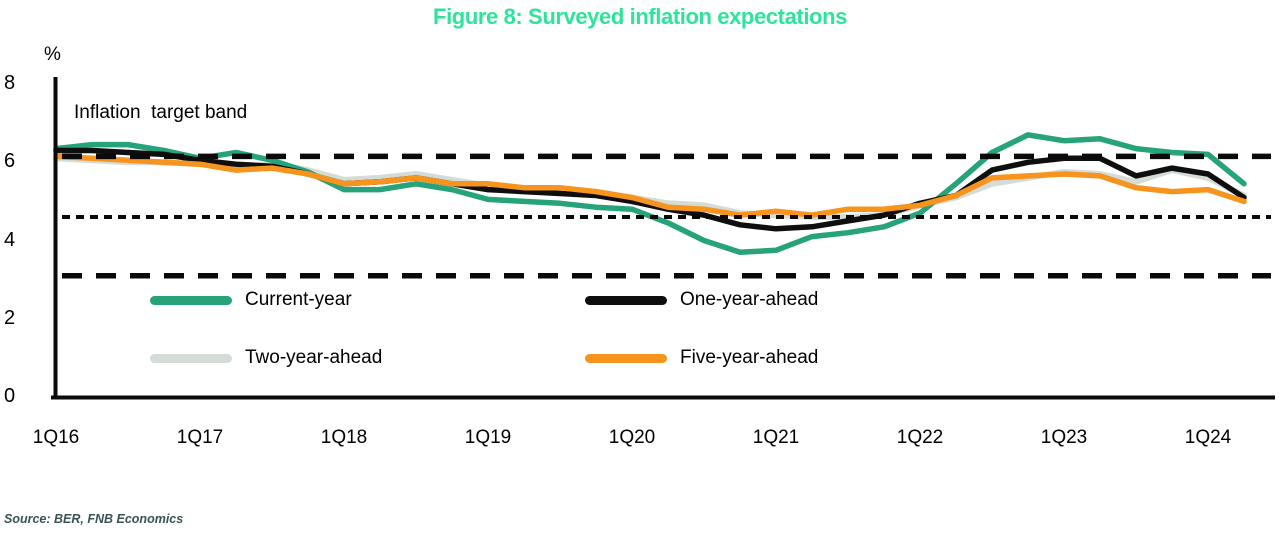 The width and height of the screenshot is (1280, 536). I want to click on legend-item-one-year-ahead: One-year-ahead, so click(702, 299).